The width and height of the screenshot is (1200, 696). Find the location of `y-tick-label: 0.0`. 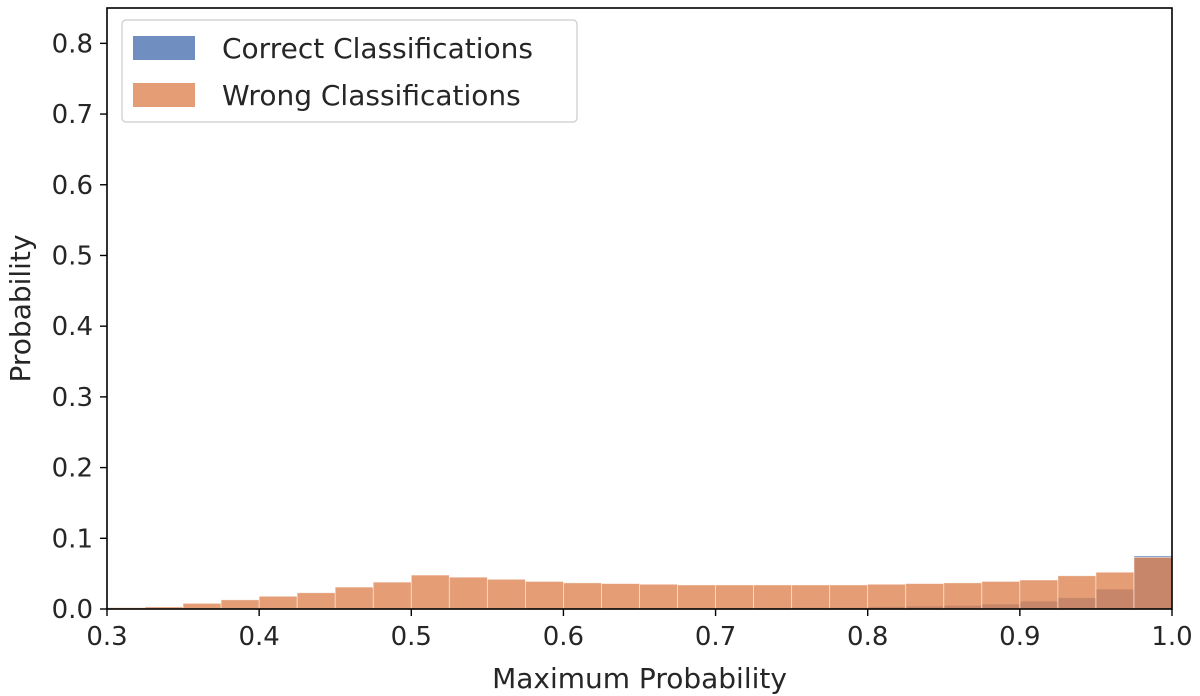

y-tick-label: 0.0 is located at coordinates (72, 610).